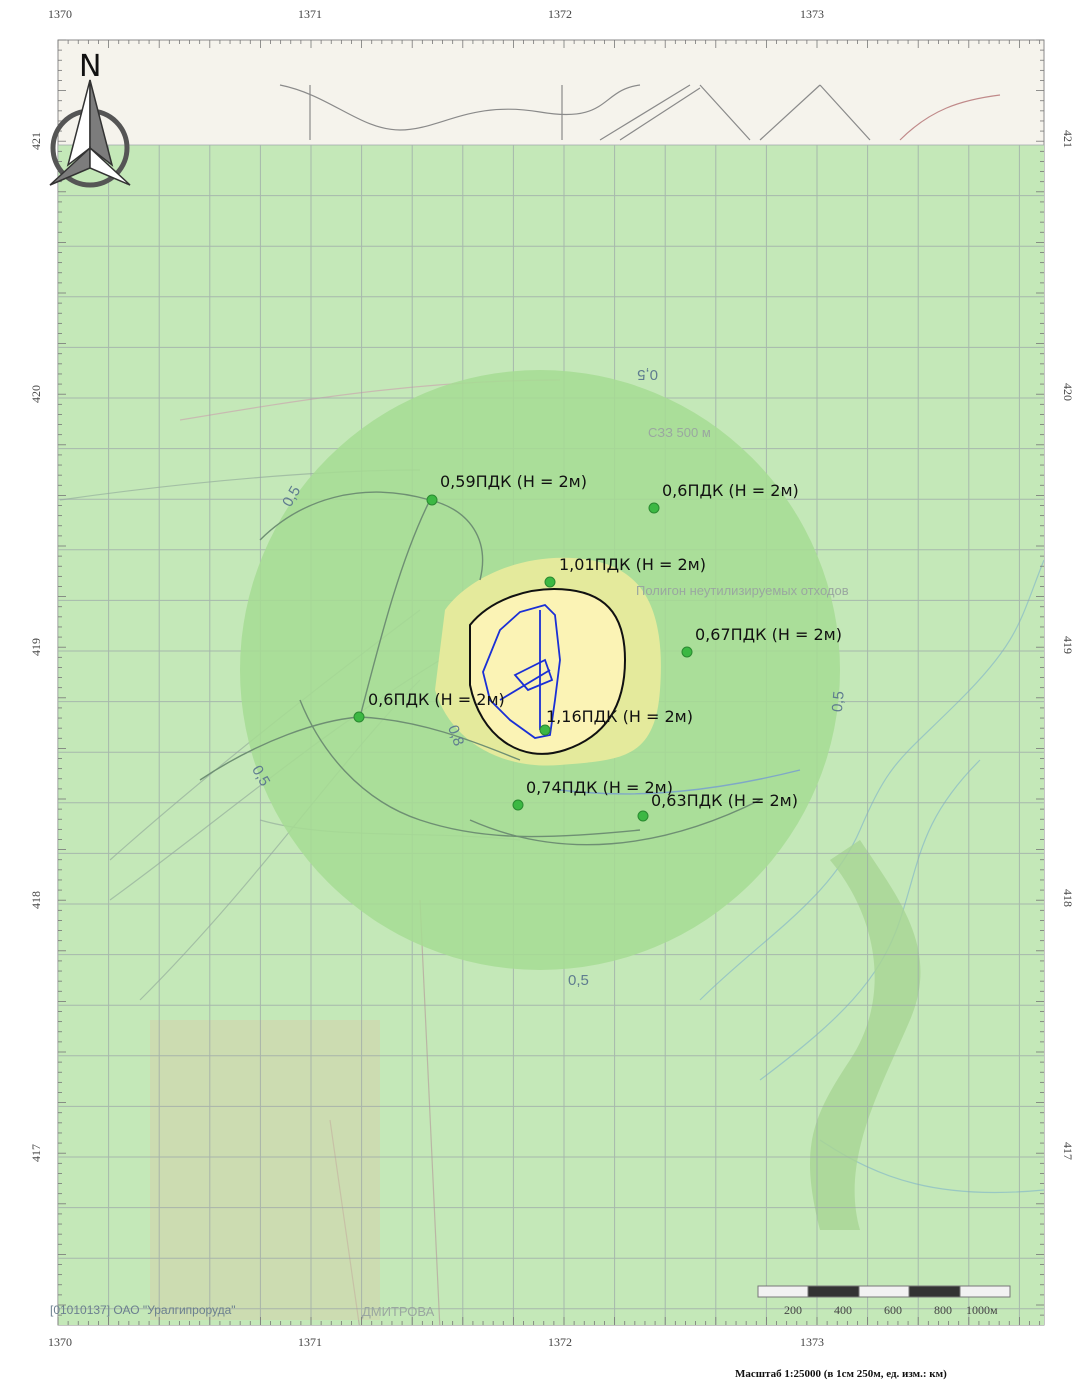  Describe the element at coordinates (943, 1310) in the screenshot. I see `scale-bar-tick: 800` at that location.